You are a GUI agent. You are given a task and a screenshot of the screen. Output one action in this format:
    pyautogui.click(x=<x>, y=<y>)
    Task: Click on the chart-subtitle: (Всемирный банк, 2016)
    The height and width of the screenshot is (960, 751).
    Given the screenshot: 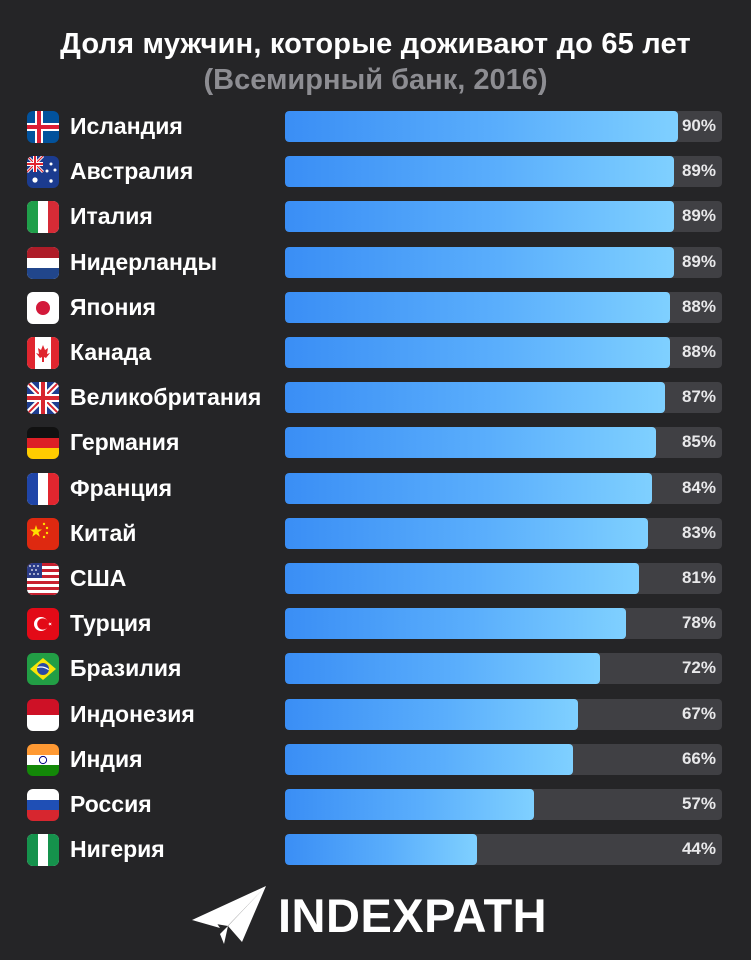 What is the action you would take?
    pyautogui.click(x=375, y=80)
    